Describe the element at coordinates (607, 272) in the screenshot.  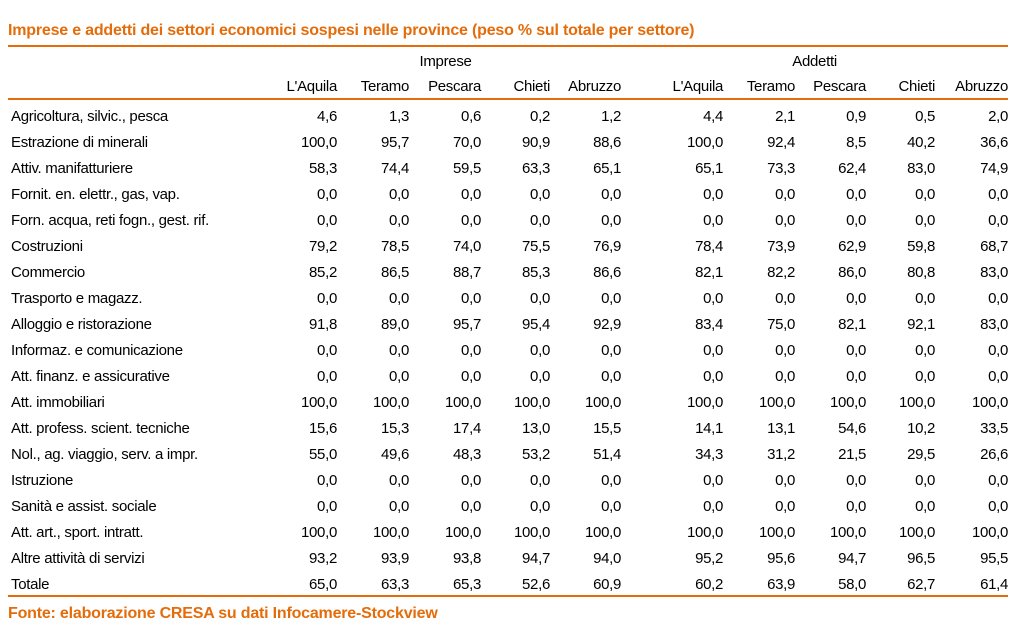
I see `table-cell: 86,6` at that location.